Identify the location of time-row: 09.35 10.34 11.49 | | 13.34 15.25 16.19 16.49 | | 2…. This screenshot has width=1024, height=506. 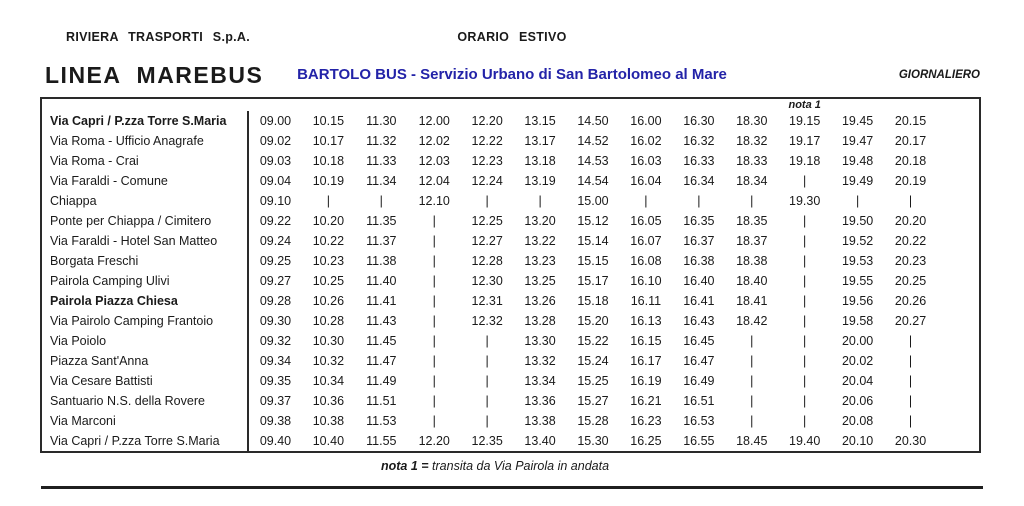
(593, 381).